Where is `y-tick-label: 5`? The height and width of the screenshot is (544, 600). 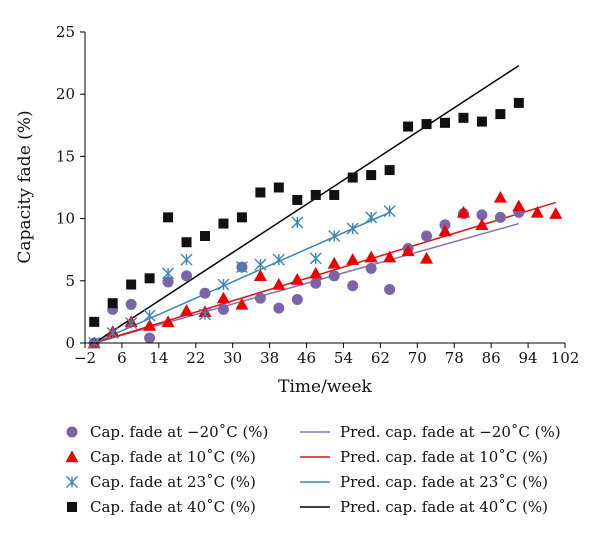 y-tick-label: 5 is located at coordinates (70, 281).